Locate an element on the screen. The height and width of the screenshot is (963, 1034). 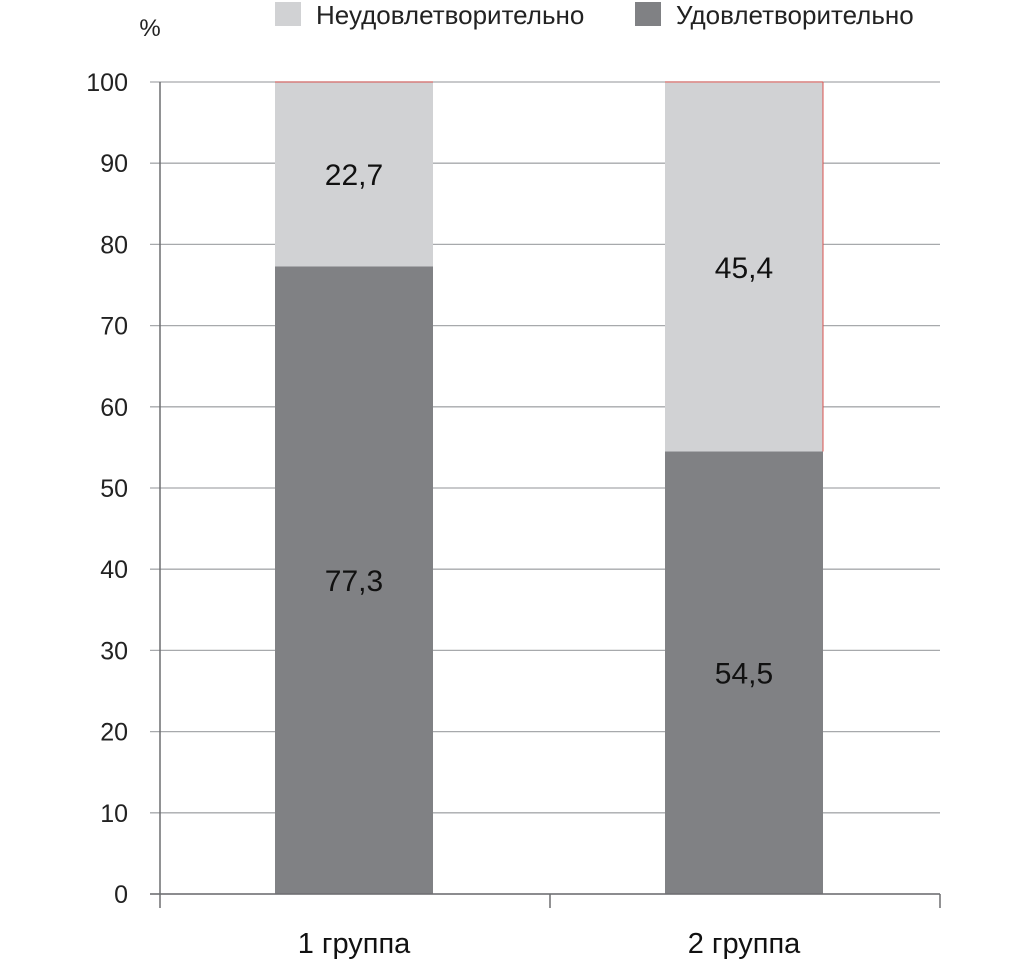
legend-label: Неудовлетворительно is located at coordinates (450, 15).